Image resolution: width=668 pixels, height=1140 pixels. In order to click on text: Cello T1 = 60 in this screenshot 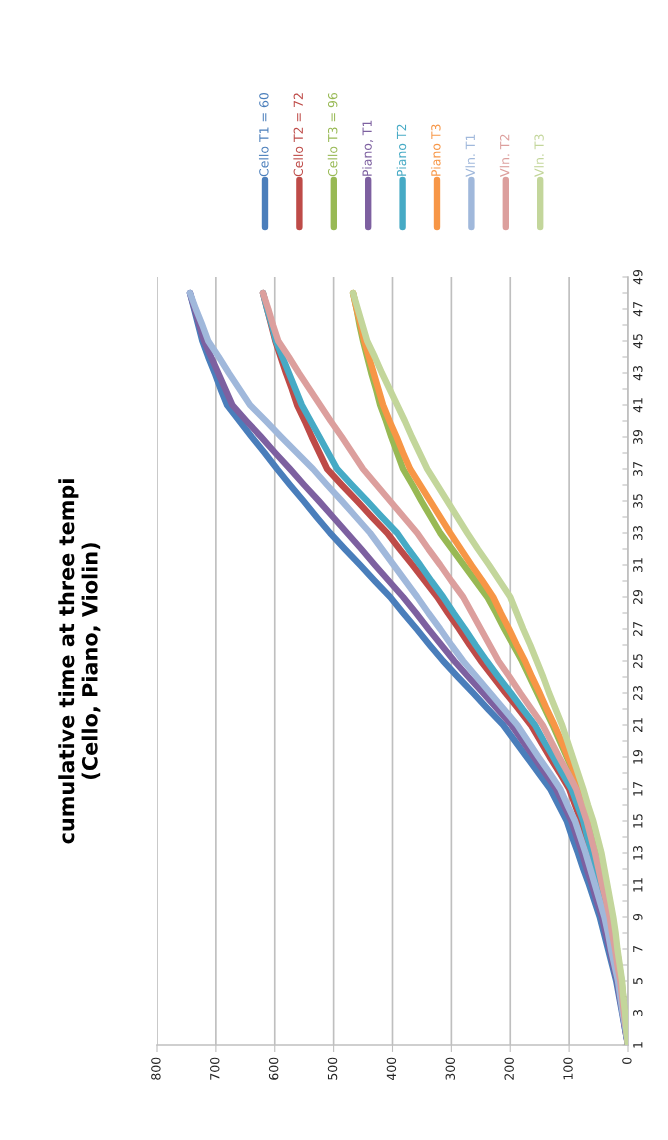, I will do `click(263, 134)`.